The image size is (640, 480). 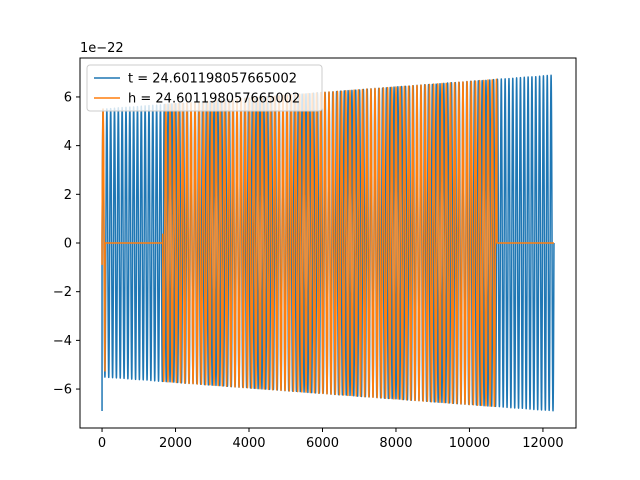 I want to click on y-tick-label: 0, so click(x=68, y=244).